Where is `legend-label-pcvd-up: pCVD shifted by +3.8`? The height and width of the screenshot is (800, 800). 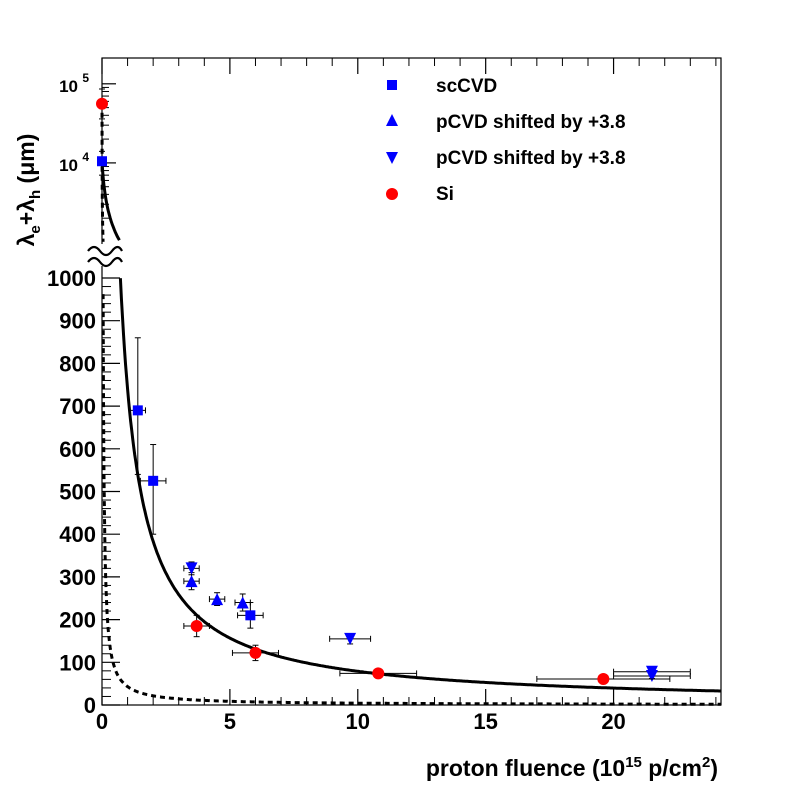 legend-label-pcvd-up: pCVD shifted by +3.8 is located at coordinates (531, 122).